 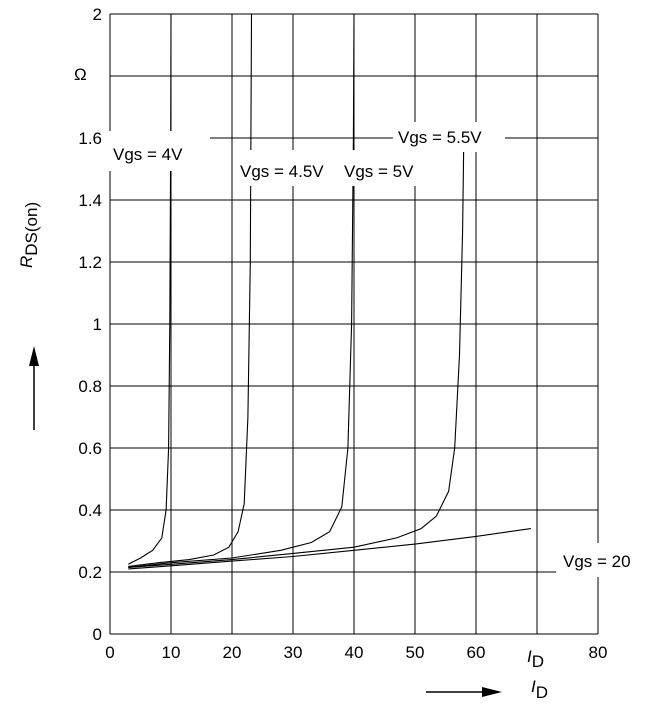 I want to click on y-tick-label: 0.2, so click(x=90, y=572).